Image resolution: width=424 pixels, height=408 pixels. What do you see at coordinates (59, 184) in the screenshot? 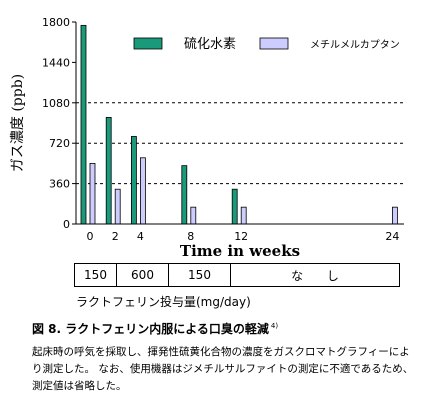
I see `y-tick-label: 360` at bounding box center [59, 184].